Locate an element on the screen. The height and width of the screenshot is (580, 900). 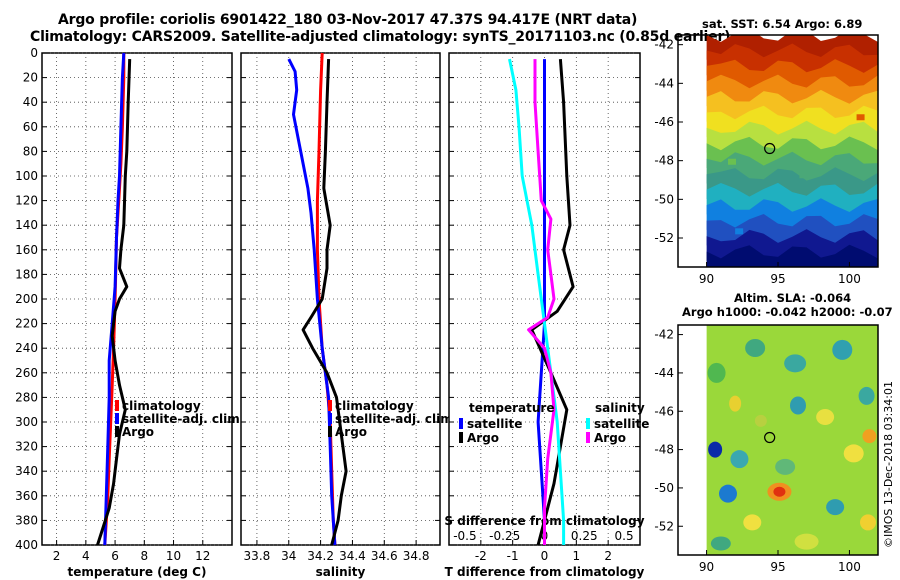
depth-tick-label: 140 is located at coordinates (26, 225).